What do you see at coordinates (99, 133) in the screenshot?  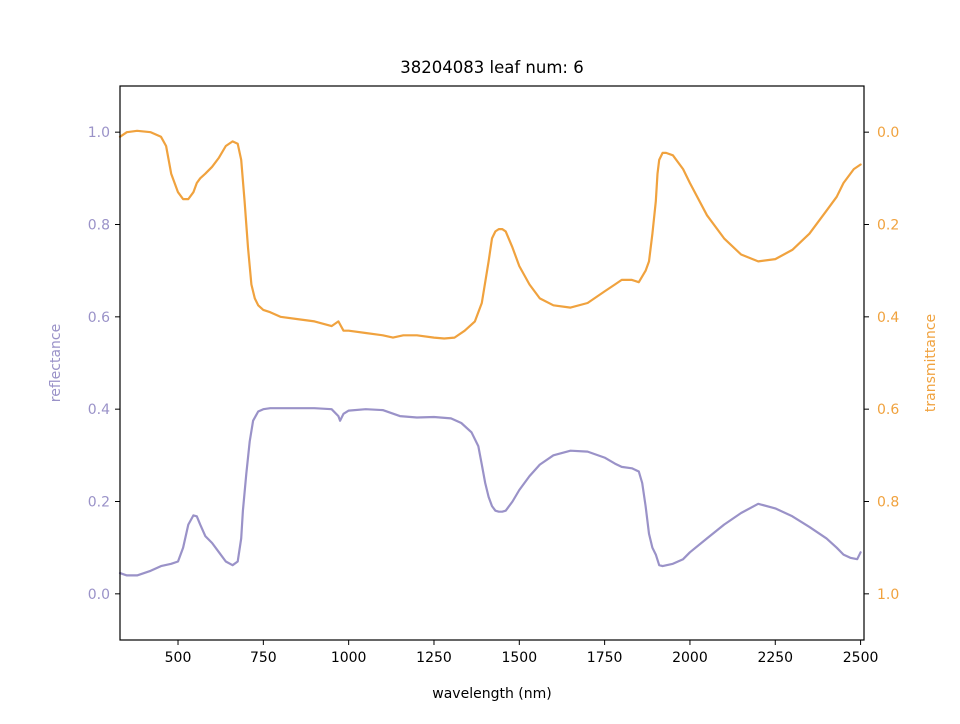 I see `left-y-tick-label: 1.0` at bounding box center [99, 133].